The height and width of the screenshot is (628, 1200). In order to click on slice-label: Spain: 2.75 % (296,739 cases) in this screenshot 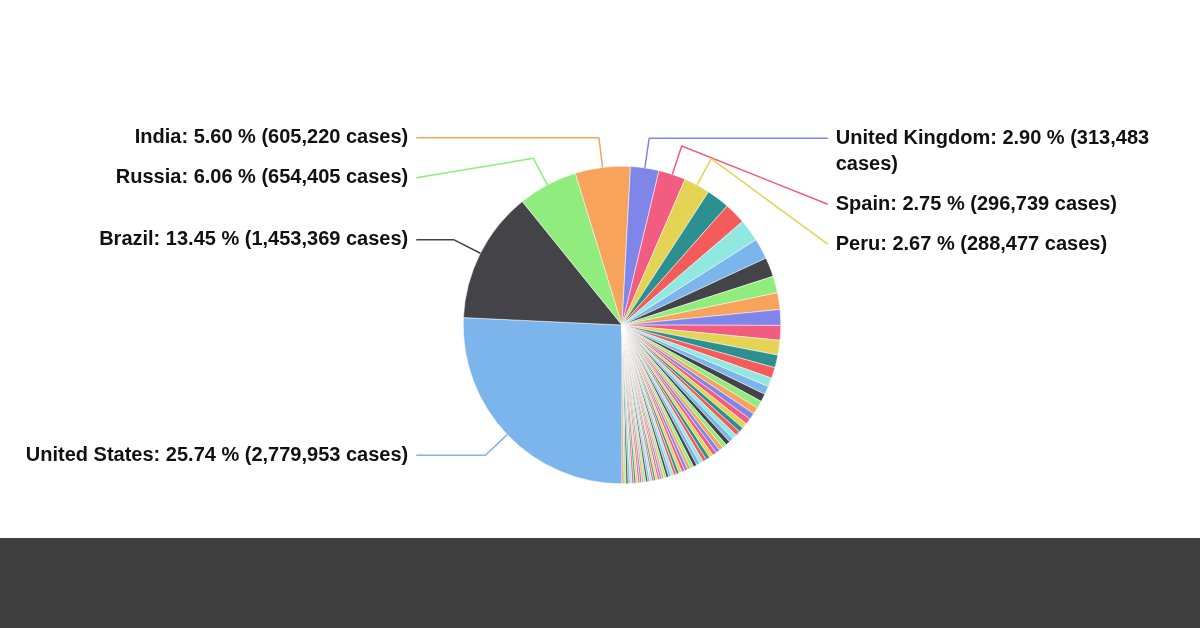, I will do `click(976, 202)`.